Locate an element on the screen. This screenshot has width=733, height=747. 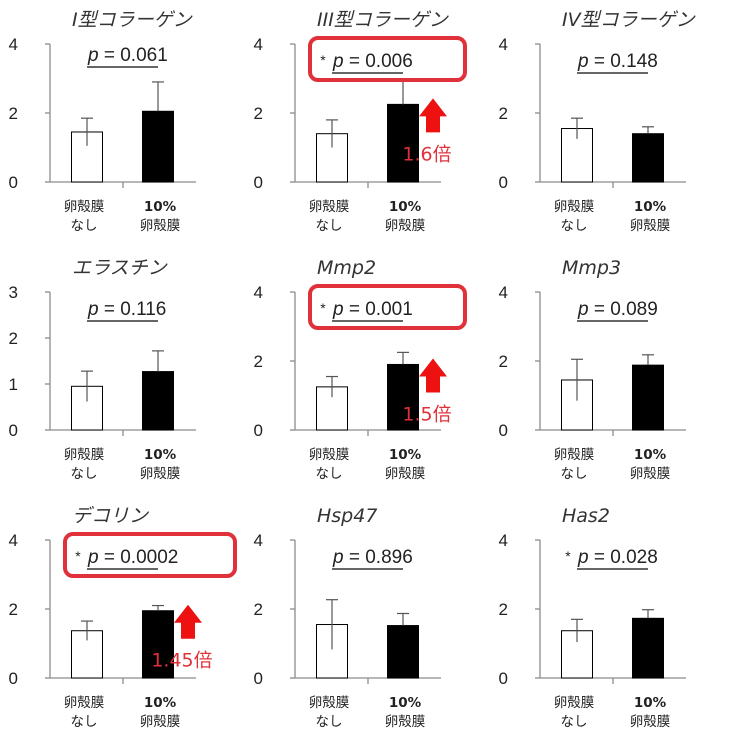
chart-title: Hsp47 is located at coordinates (347, 516).